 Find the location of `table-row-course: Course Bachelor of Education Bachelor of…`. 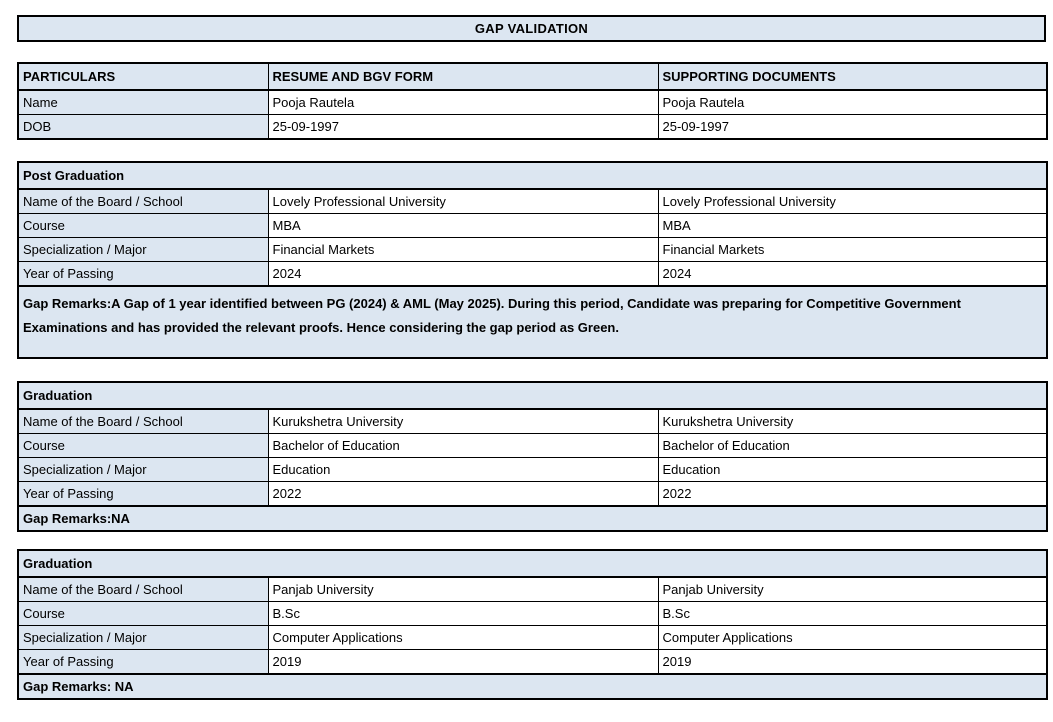

table-row-course: Course Bachelor of Education Bachelor of… is located at coordinates (532, 445).